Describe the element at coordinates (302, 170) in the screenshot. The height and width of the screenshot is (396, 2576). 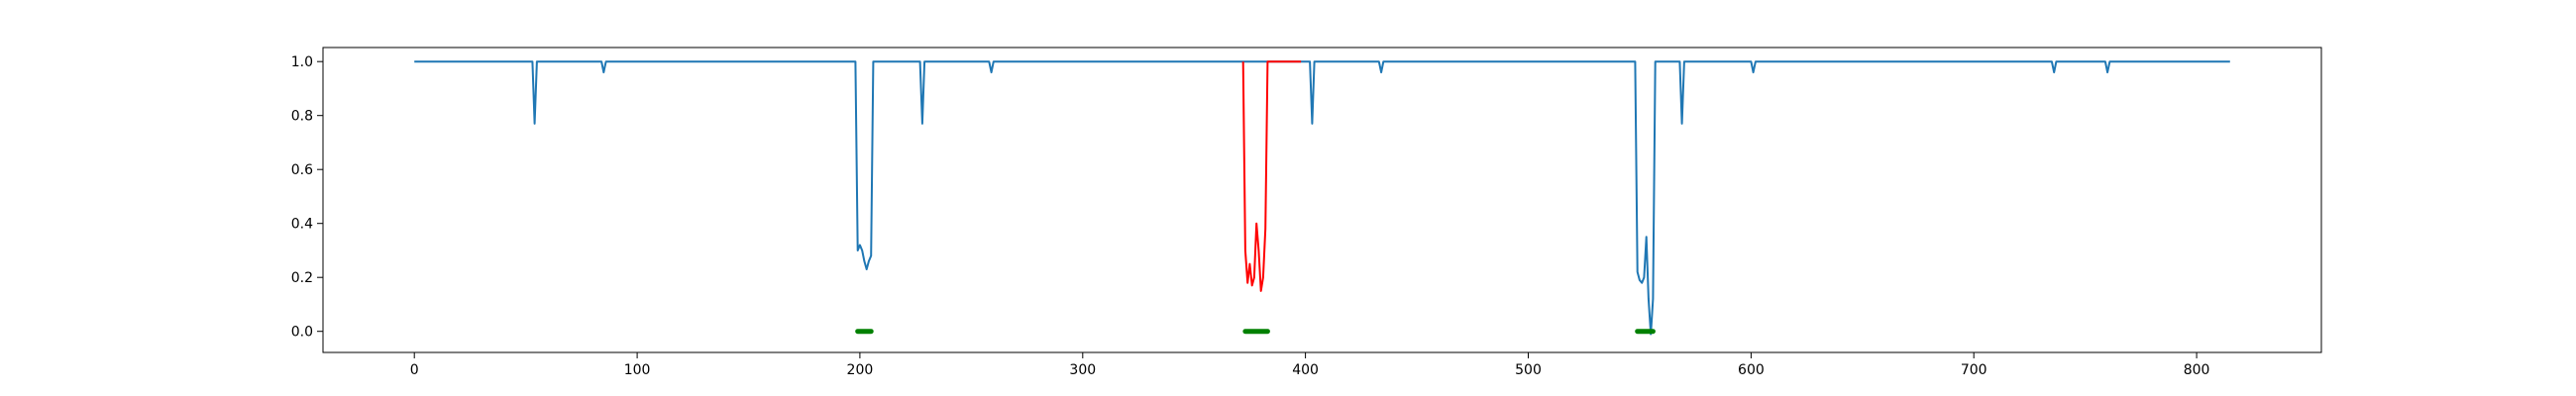
I see `y-tick-label-3: 0.6` at that location.